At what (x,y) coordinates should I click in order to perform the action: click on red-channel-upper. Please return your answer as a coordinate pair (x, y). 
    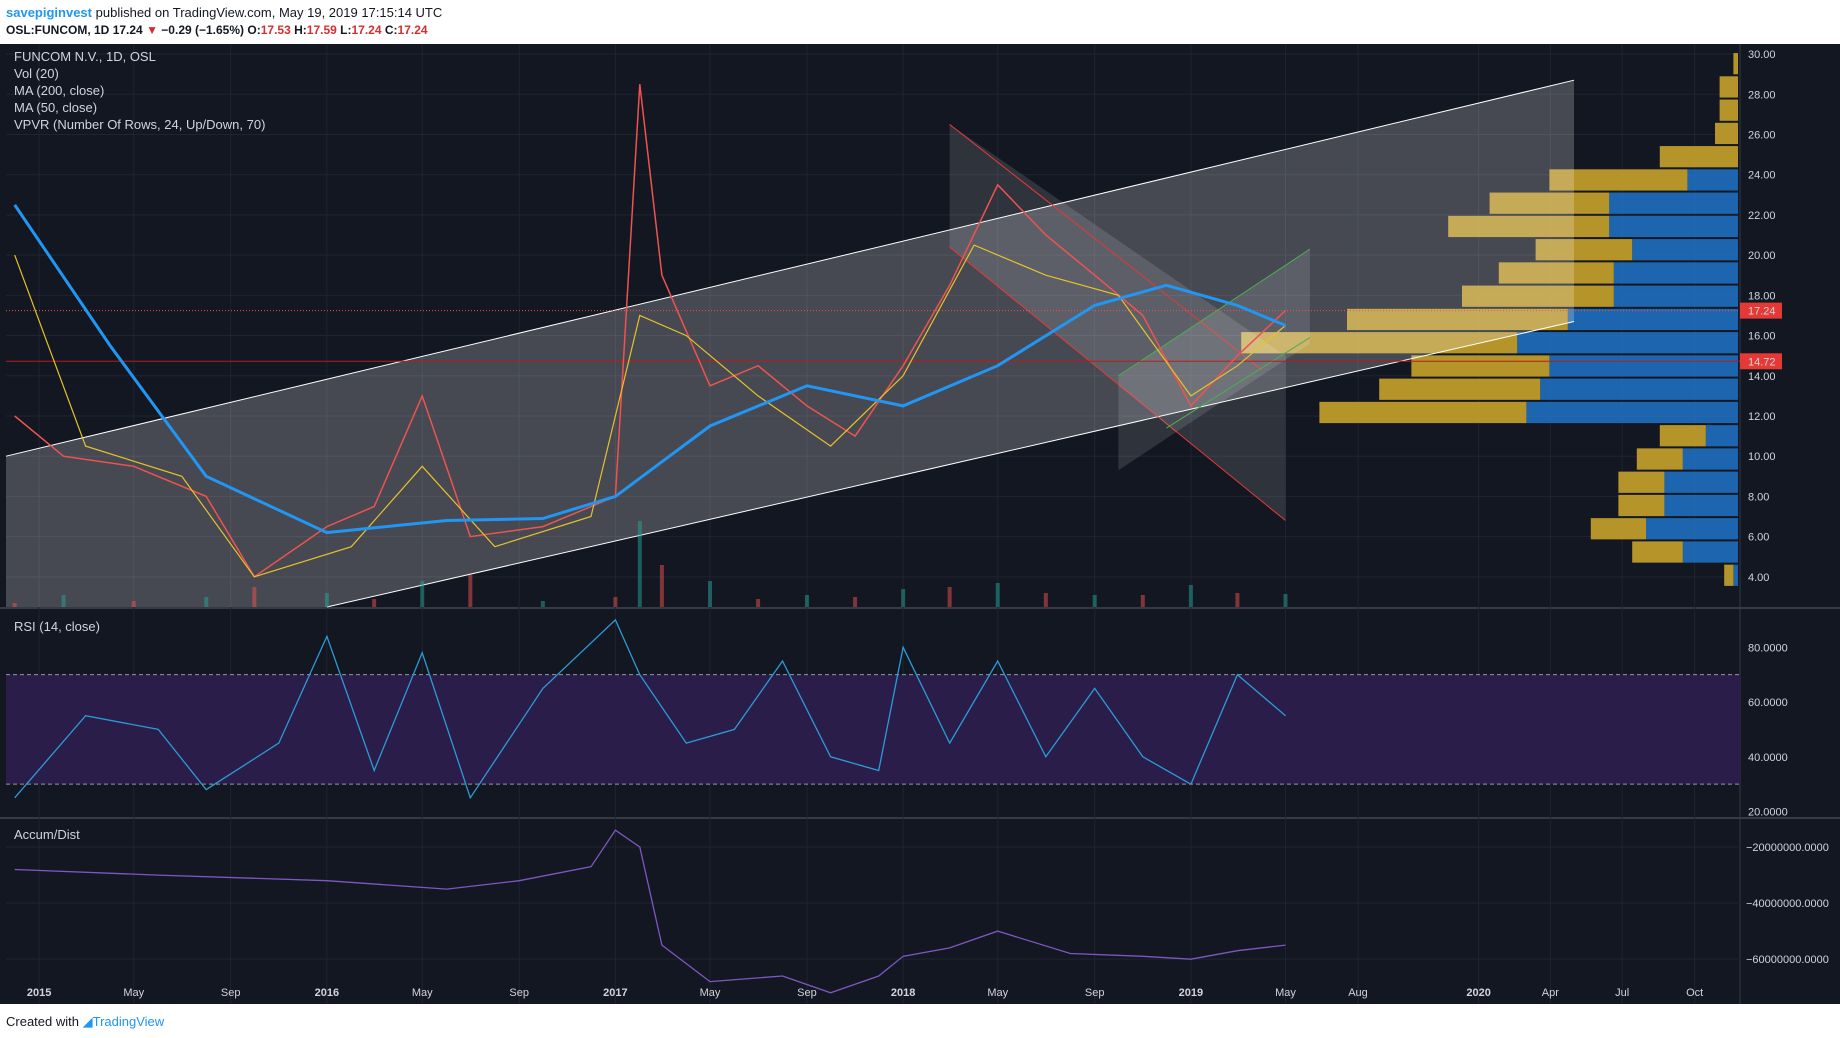
    Looking at the image, I should click on (1106, 247).